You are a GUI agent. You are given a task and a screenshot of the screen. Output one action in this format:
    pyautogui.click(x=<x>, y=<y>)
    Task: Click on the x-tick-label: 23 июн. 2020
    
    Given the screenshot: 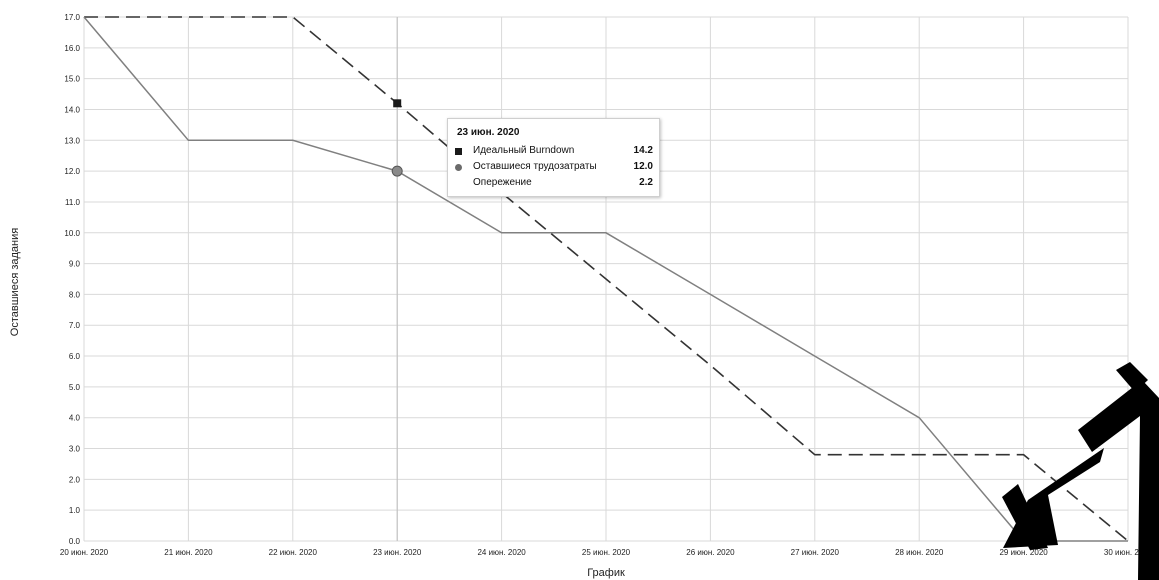 What is the action you would take?
    pyautogui.click(x=397, y=552)
    